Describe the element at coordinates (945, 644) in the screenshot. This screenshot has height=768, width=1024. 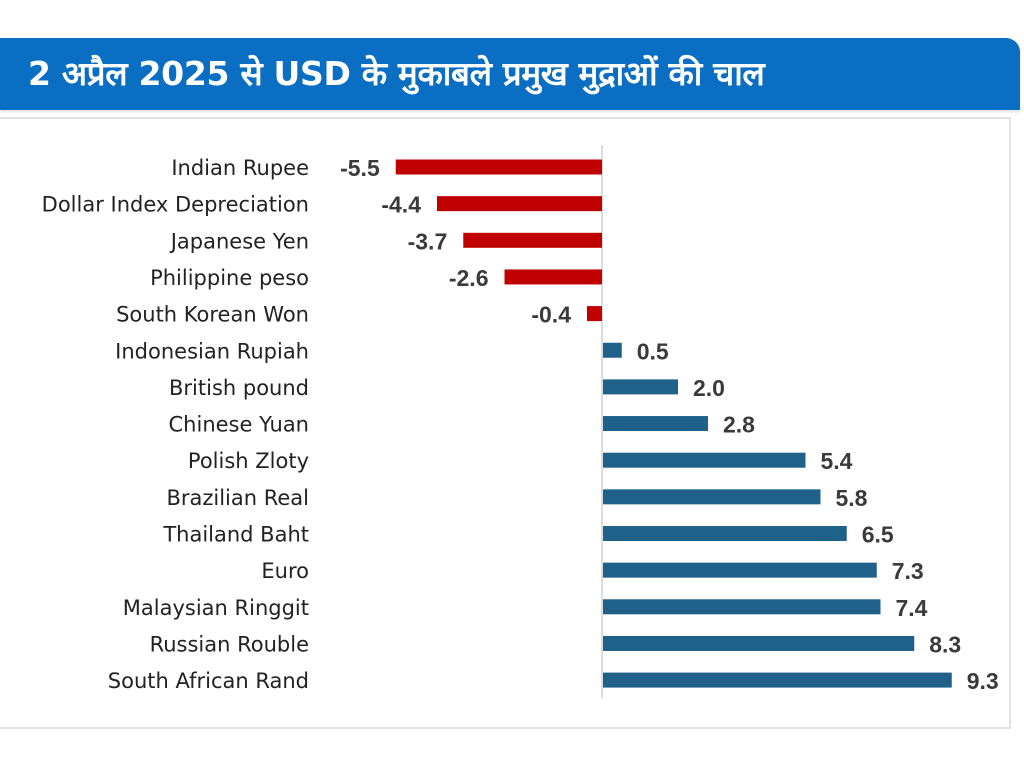
I see `value-label: 8.3` at that location.